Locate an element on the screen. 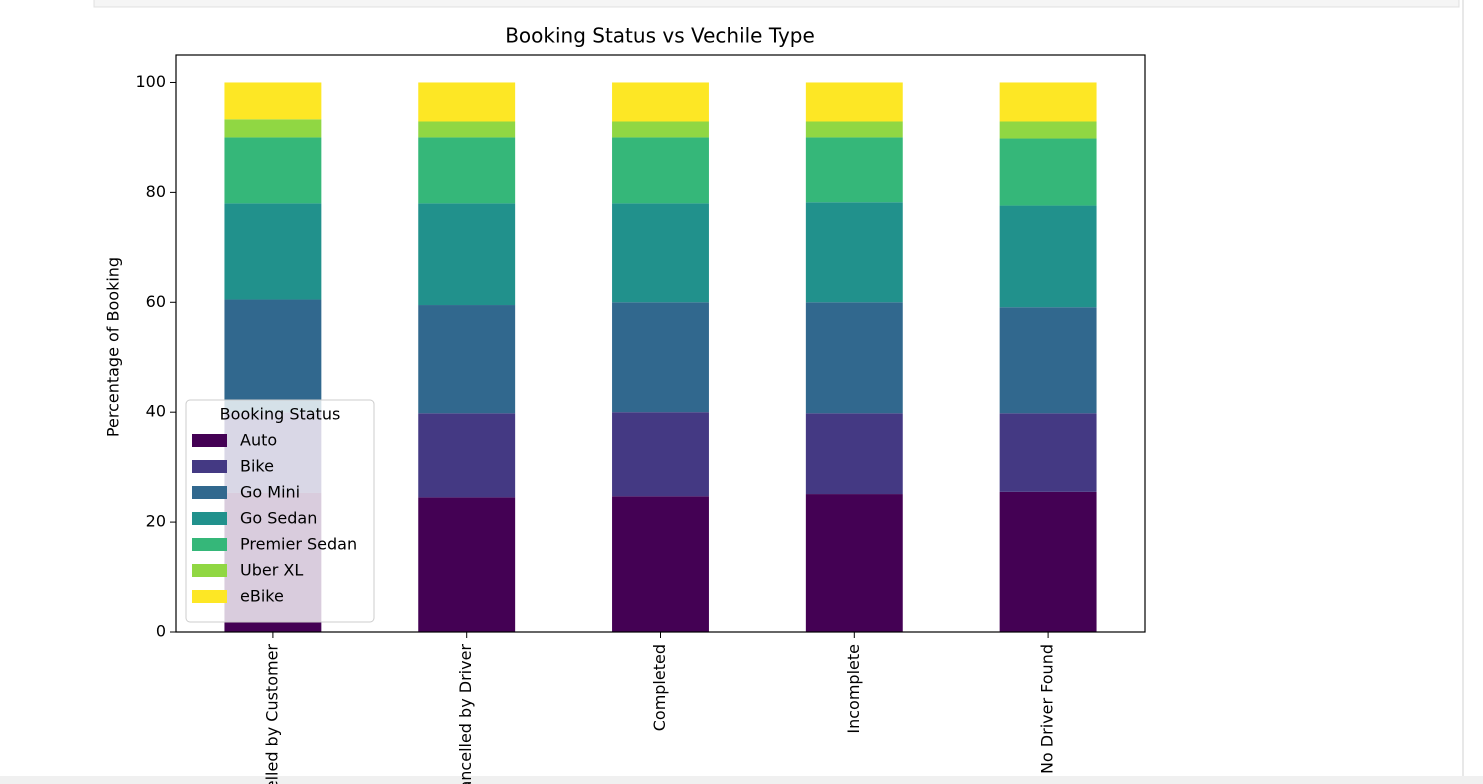  legend-label: Auto is located at coordinates (258, 440).